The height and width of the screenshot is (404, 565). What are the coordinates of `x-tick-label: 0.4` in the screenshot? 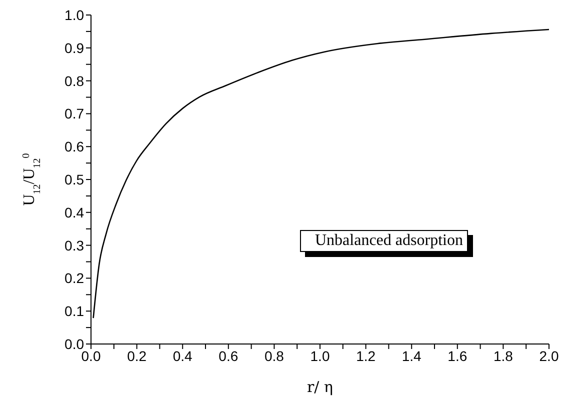 It's located at (182, 356).